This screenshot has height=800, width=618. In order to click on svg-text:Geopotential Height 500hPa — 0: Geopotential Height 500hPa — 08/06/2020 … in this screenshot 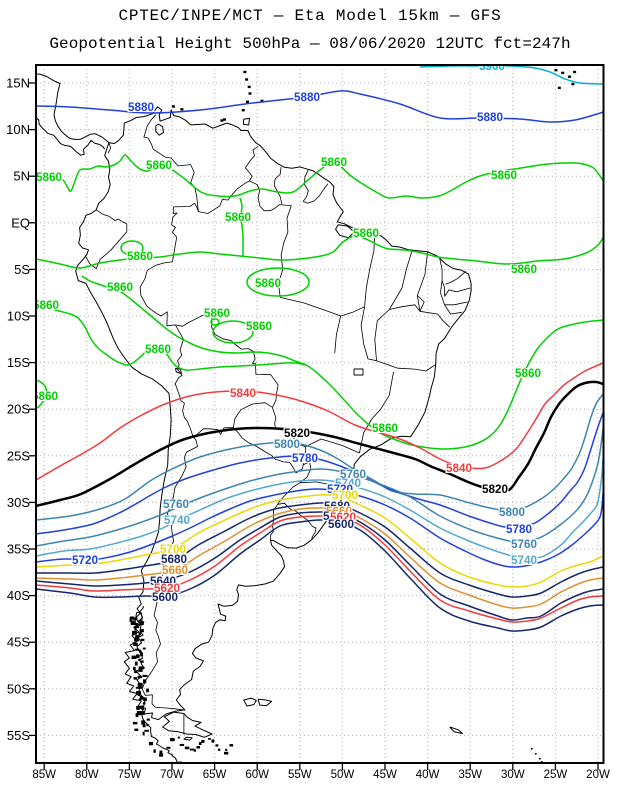, I will do `click(309, 44)`.